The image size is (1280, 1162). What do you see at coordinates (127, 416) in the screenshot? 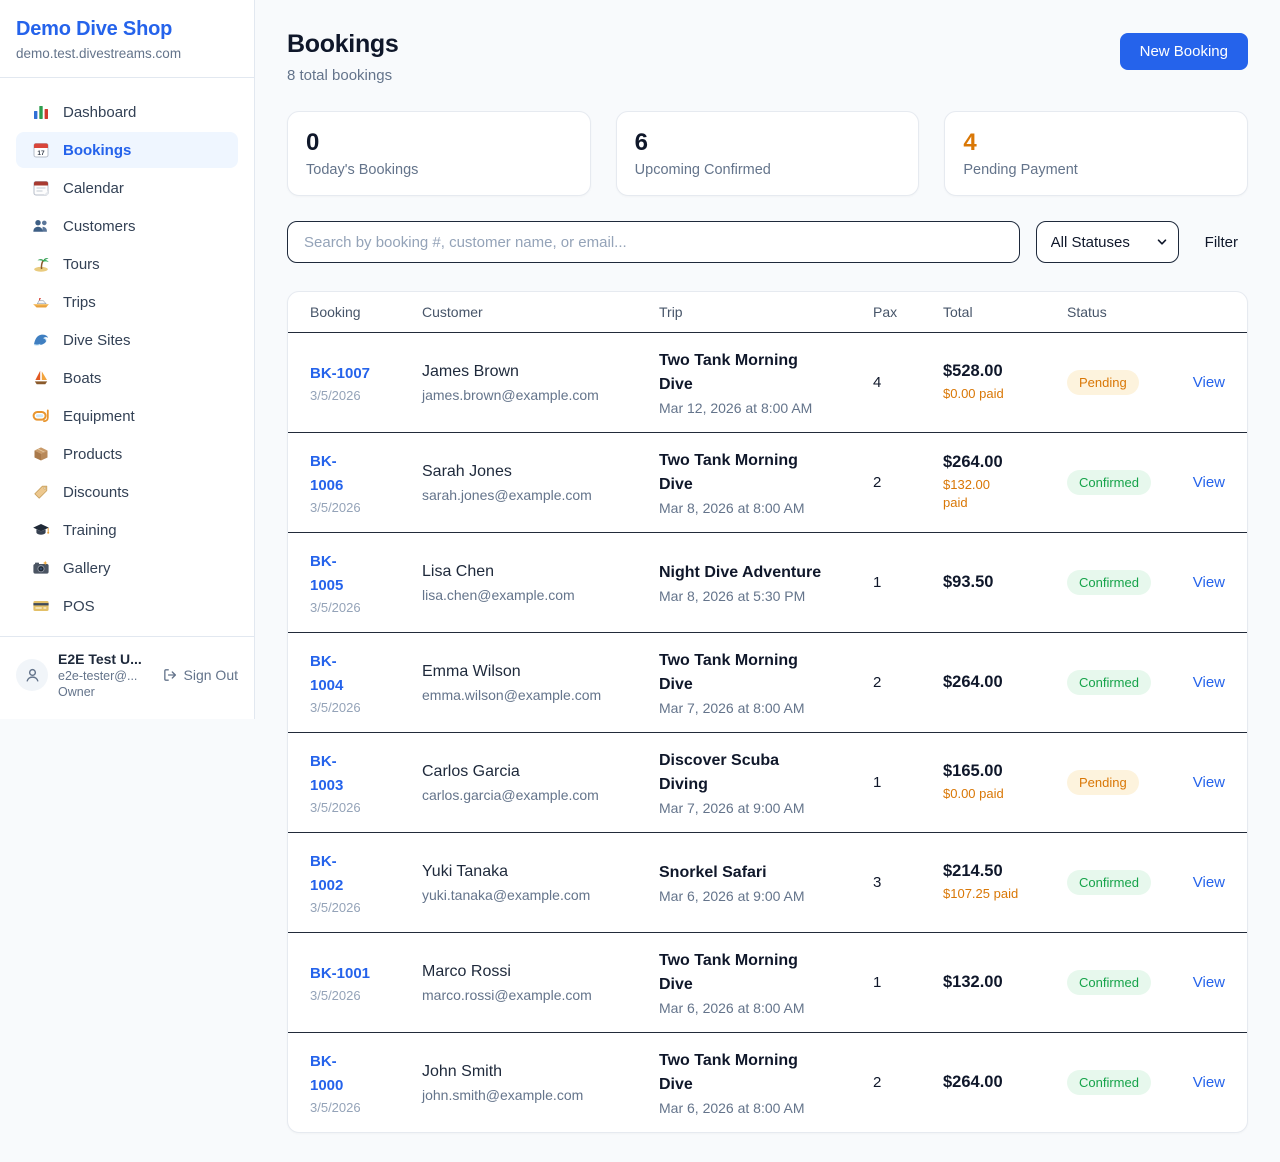
I see `sidebar-item-equipment: Equipment` at bounding box center [127, 416].